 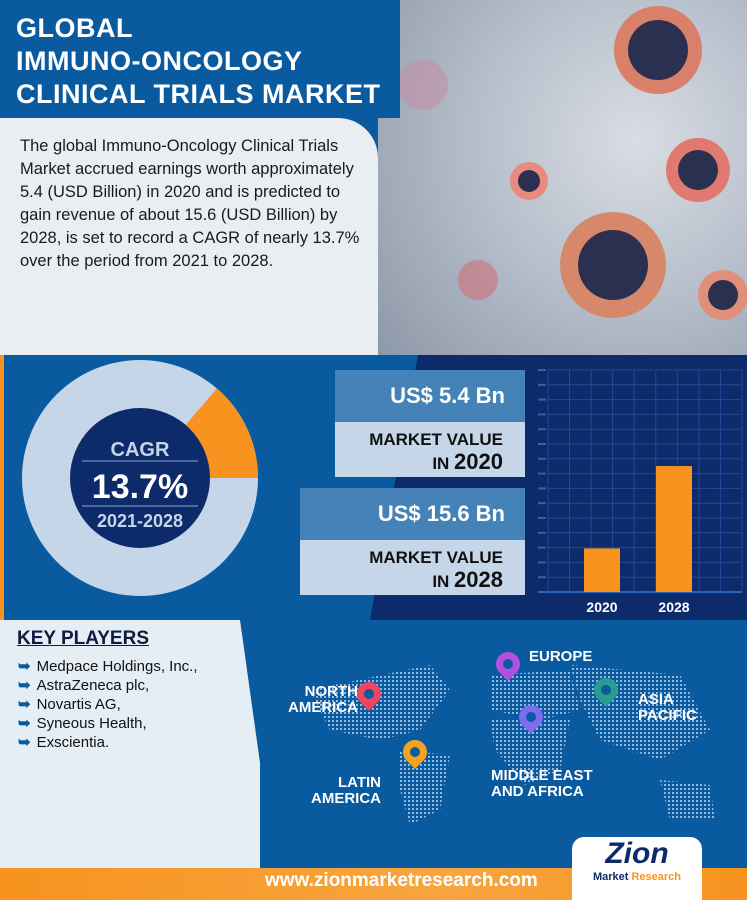 I want to click on title-line: IMMUNO-ONCOLOGY, so click(x=159, y=61).